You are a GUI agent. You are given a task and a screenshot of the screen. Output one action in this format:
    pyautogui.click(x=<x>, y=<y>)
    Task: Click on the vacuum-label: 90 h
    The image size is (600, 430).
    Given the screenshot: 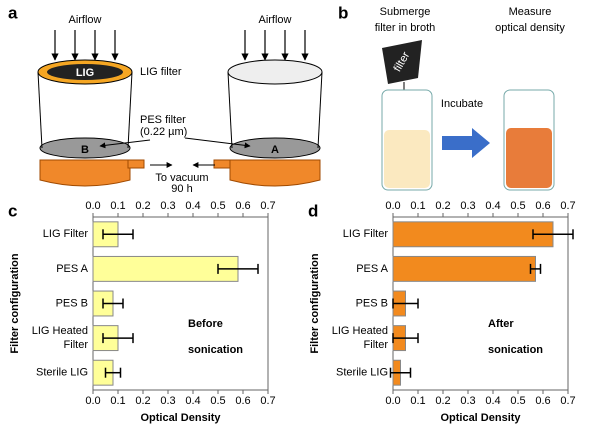 What is the action you would take?
    pyautogui.click(x=181, y=189)
    